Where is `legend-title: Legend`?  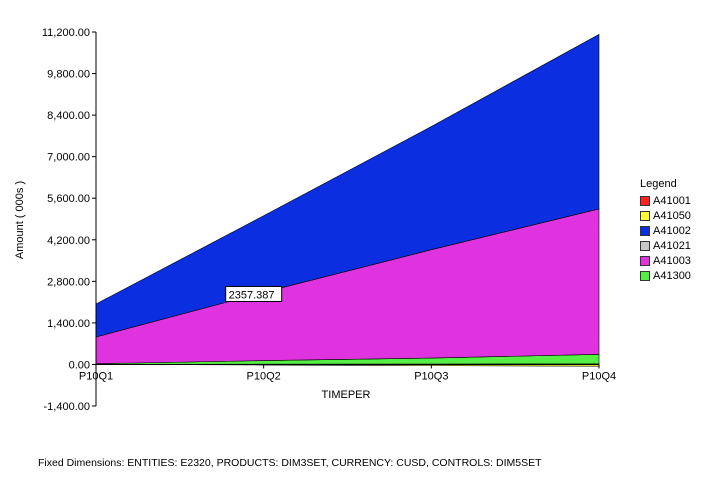
legend-title: Legend is located at coordinates (658, 184).